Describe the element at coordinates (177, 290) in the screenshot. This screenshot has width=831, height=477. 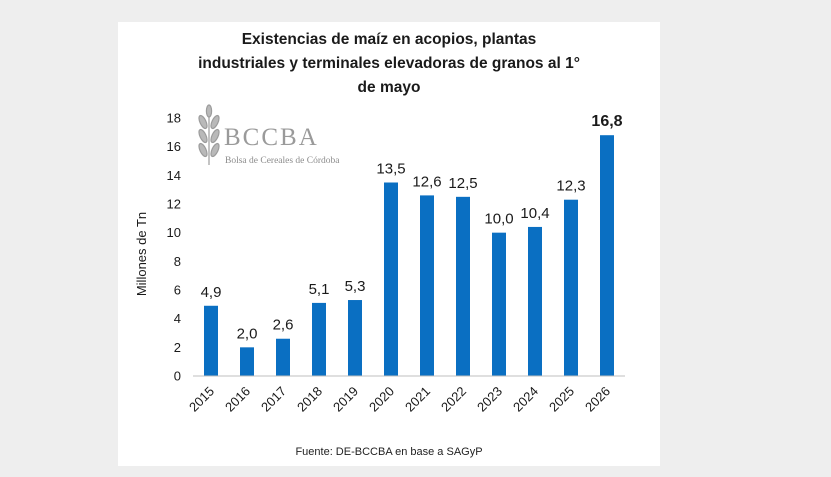
I see `y-tick-label: 6` at that location.